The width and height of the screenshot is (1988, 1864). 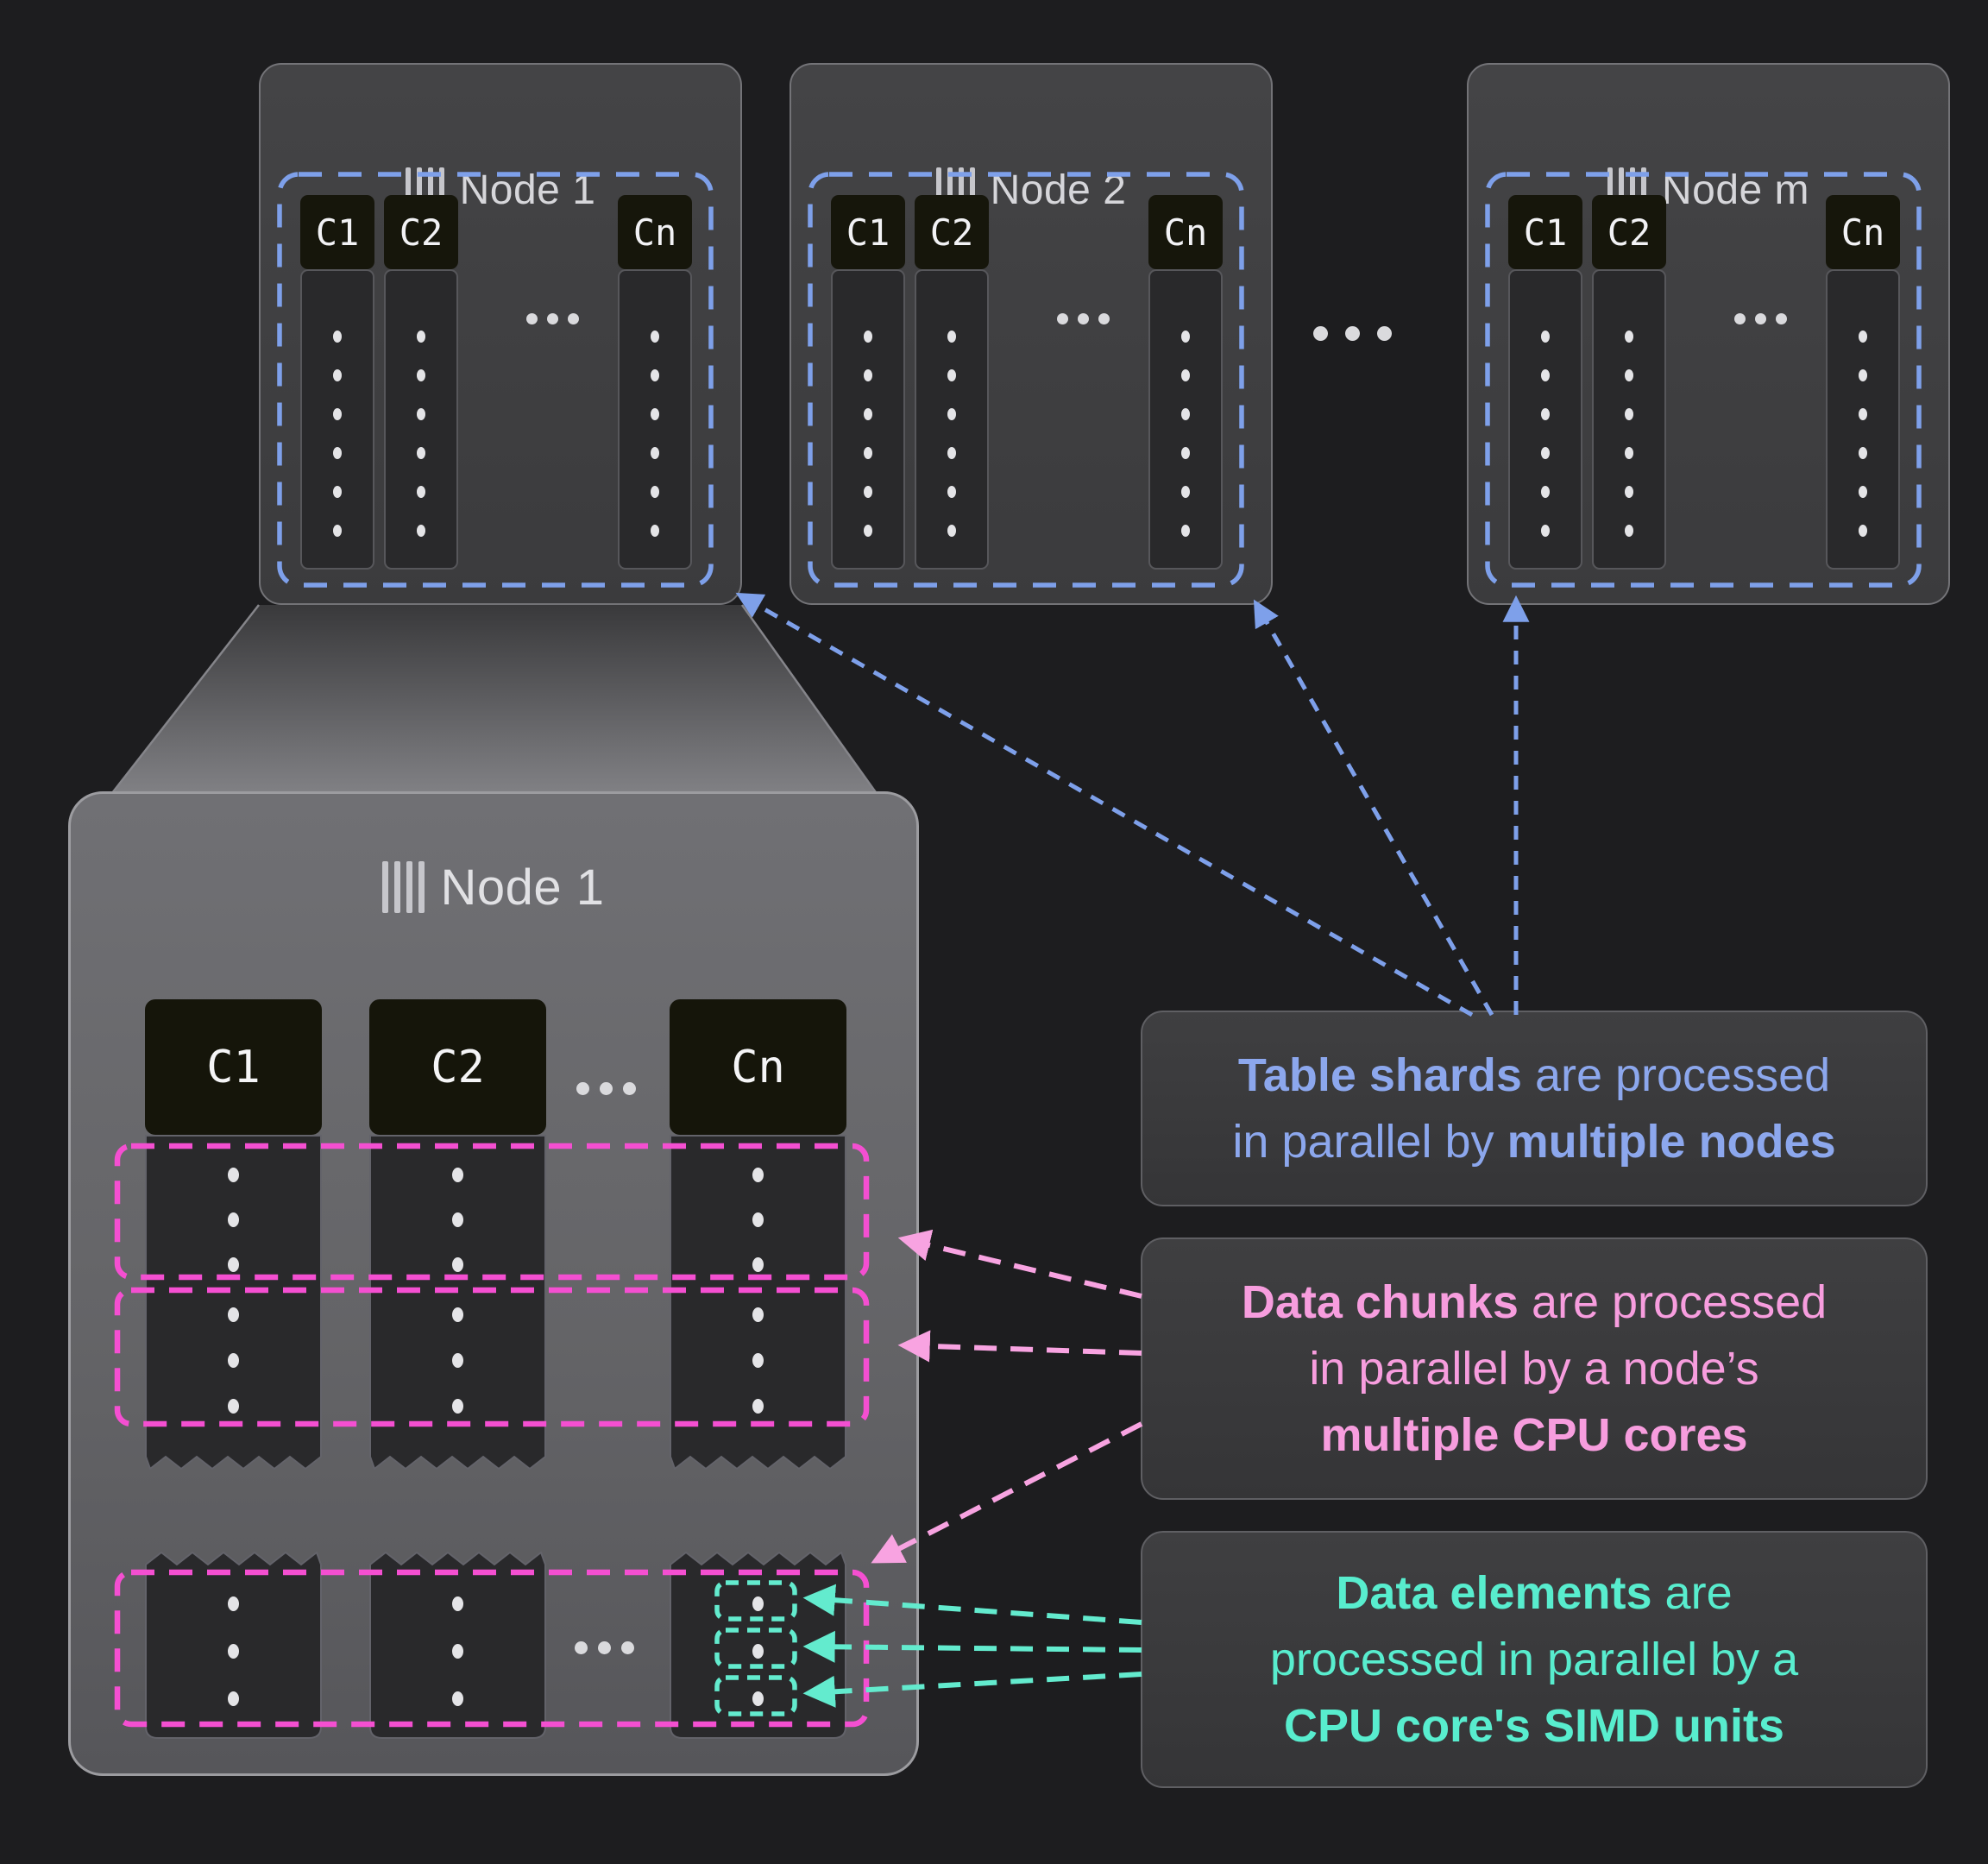 I want to click on node-label: Node 2, so click(x=1058, y=190).